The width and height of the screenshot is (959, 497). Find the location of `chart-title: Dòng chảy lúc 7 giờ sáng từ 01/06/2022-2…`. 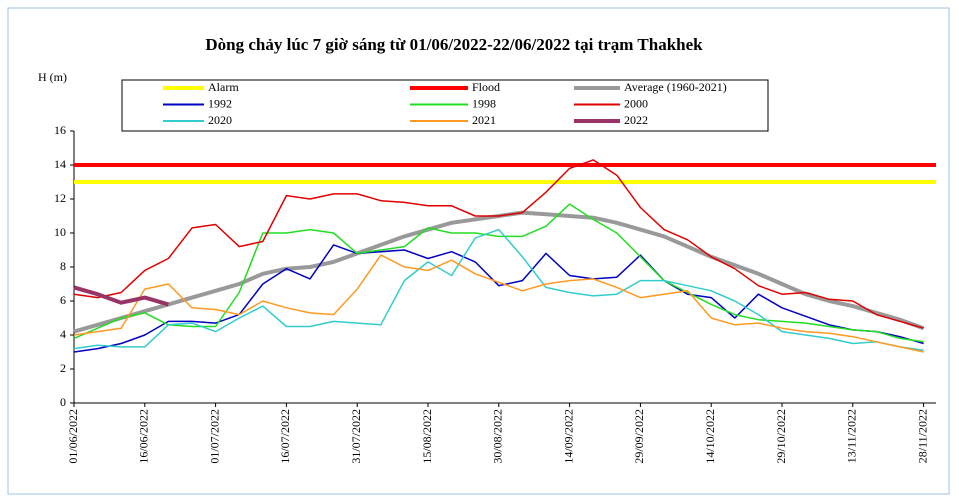

chart-title: Dòng chảy lúc 7 giờ sáng từ 01/06/2022-2… is located at coordinates (454, 44).